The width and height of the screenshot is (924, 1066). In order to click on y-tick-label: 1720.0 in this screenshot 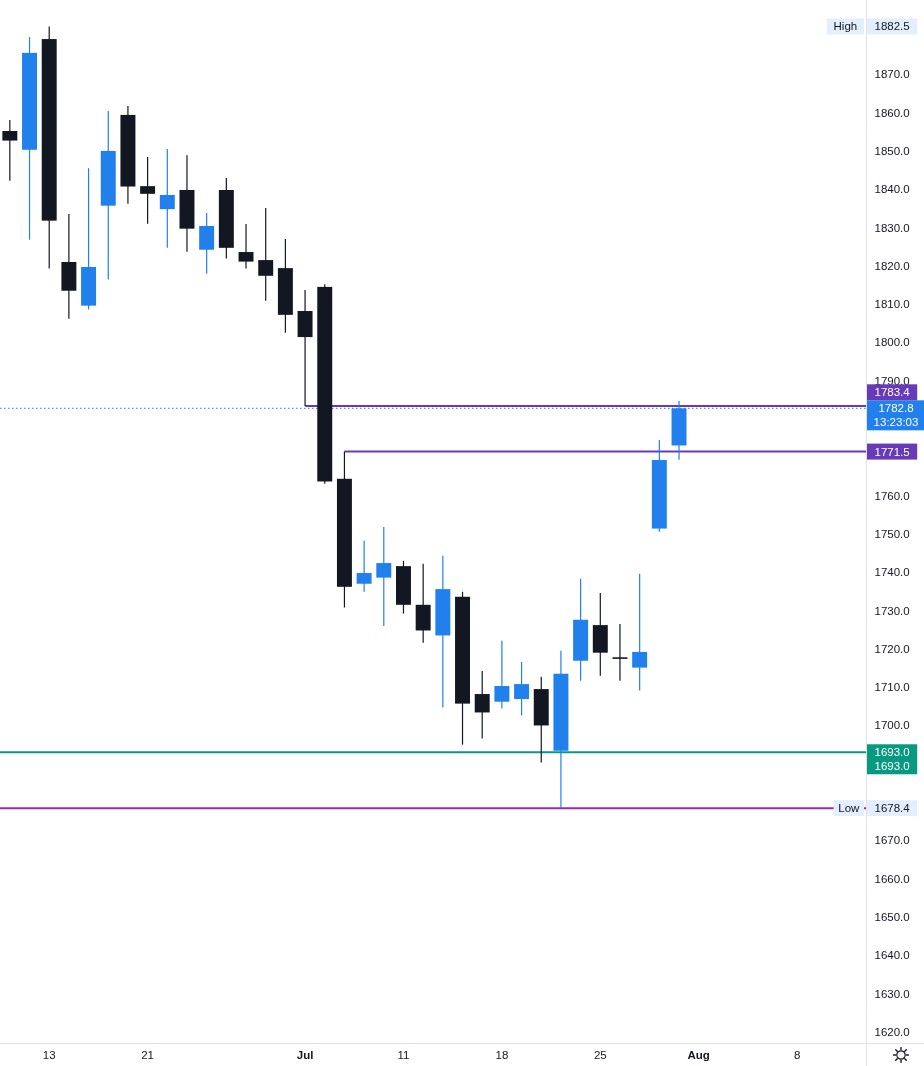, I will do `click(892, 648)`.